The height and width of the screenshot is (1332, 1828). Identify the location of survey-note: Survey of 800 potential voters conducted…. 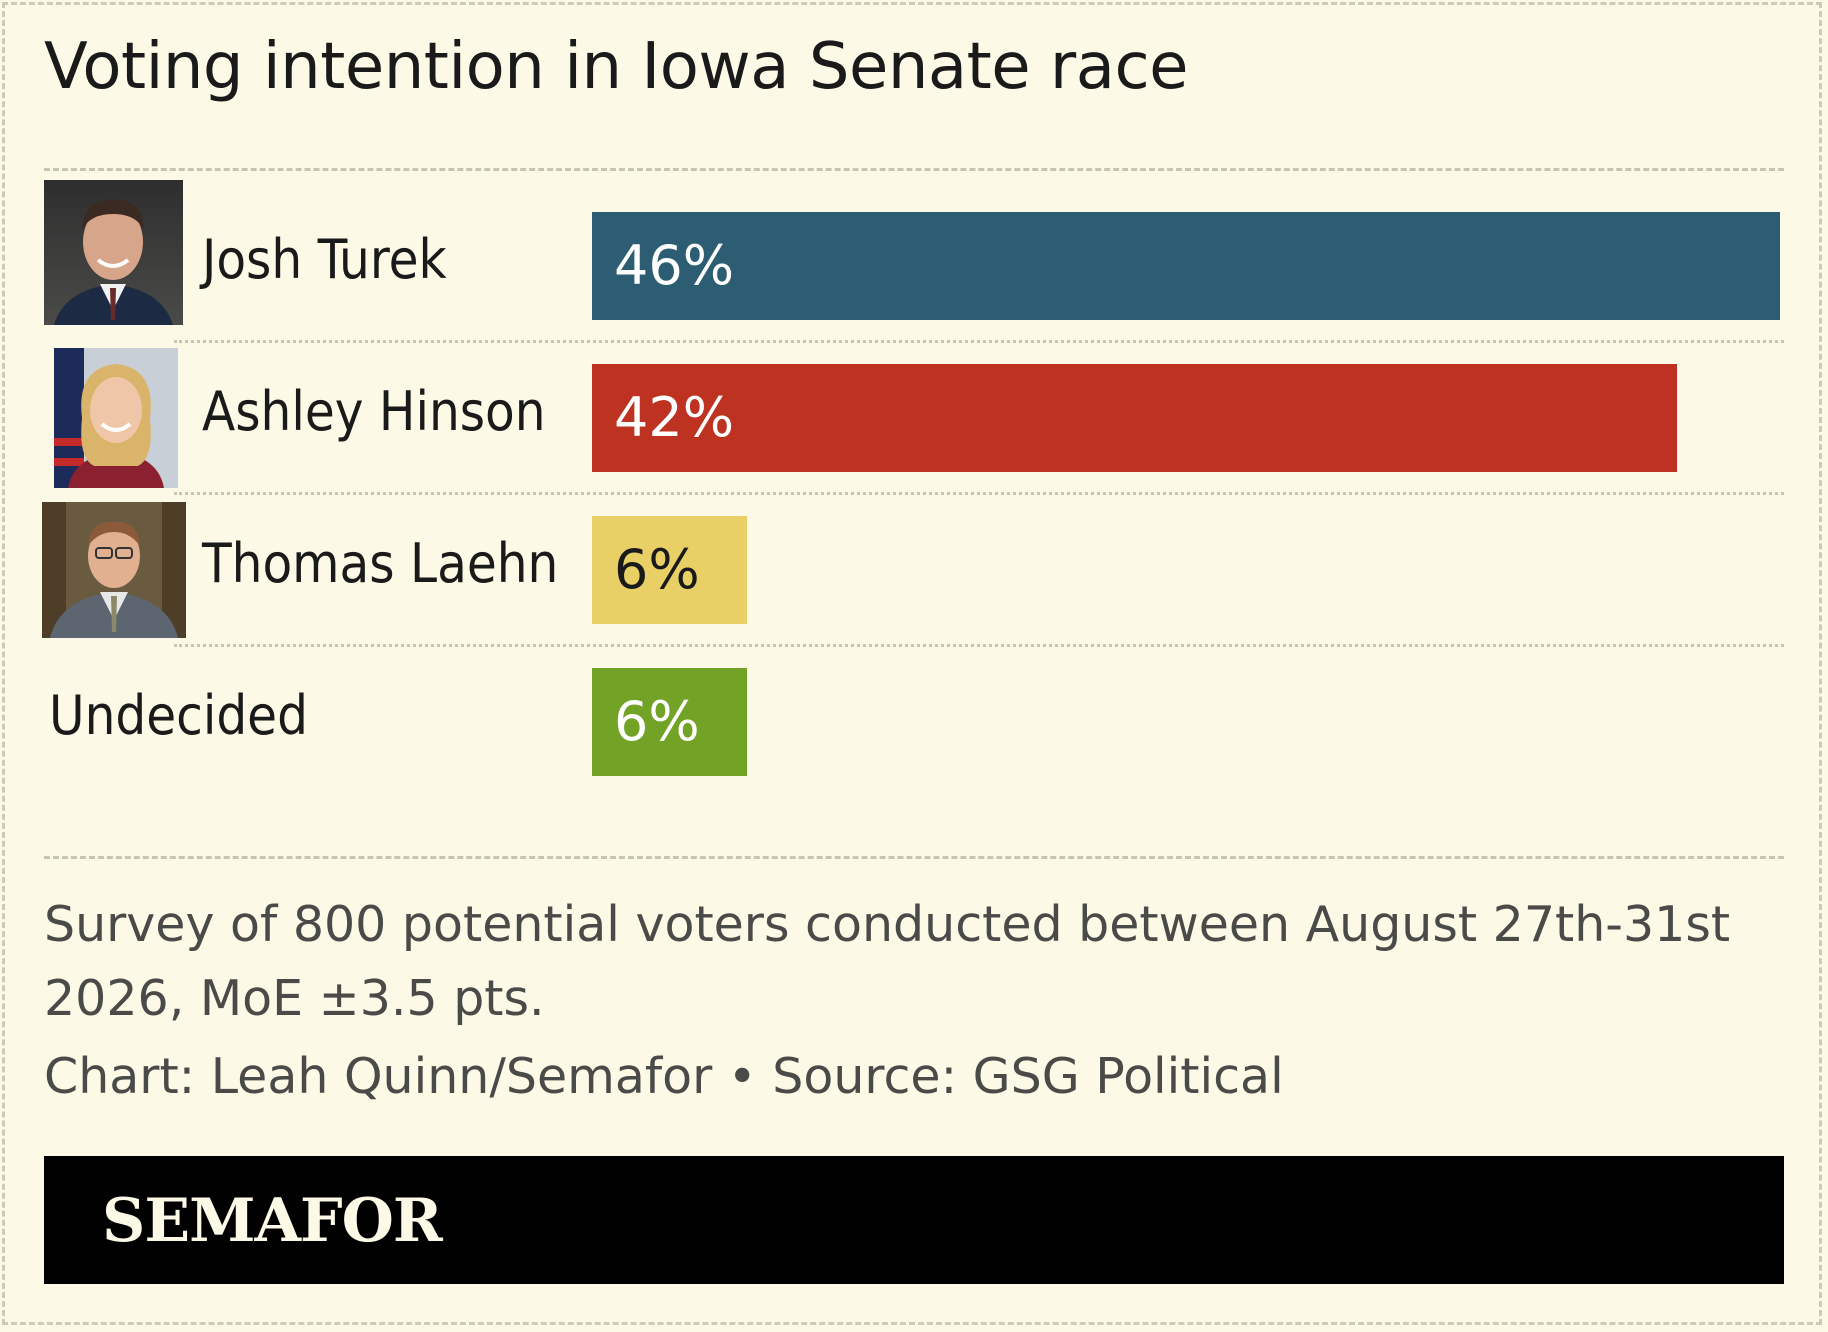
(887, 961).